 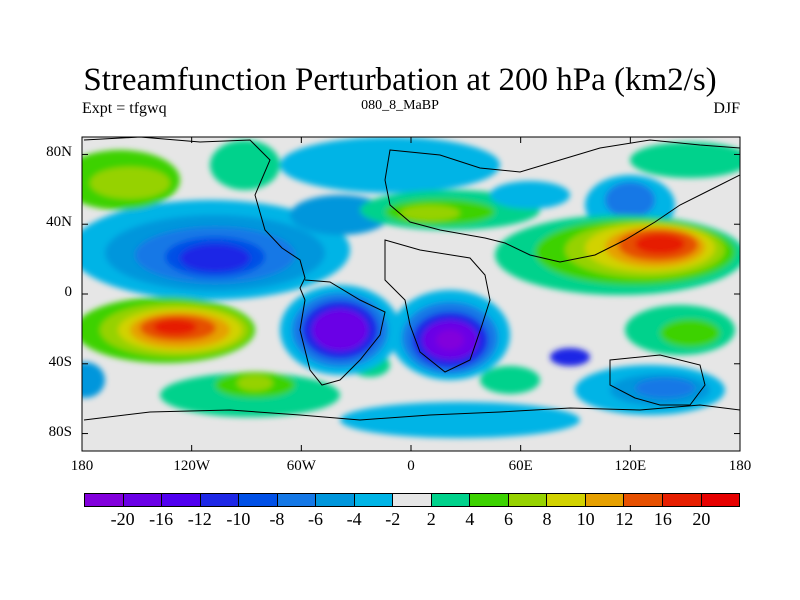 I want to click on colorbar-label: 10, so click(x=585, y=519).